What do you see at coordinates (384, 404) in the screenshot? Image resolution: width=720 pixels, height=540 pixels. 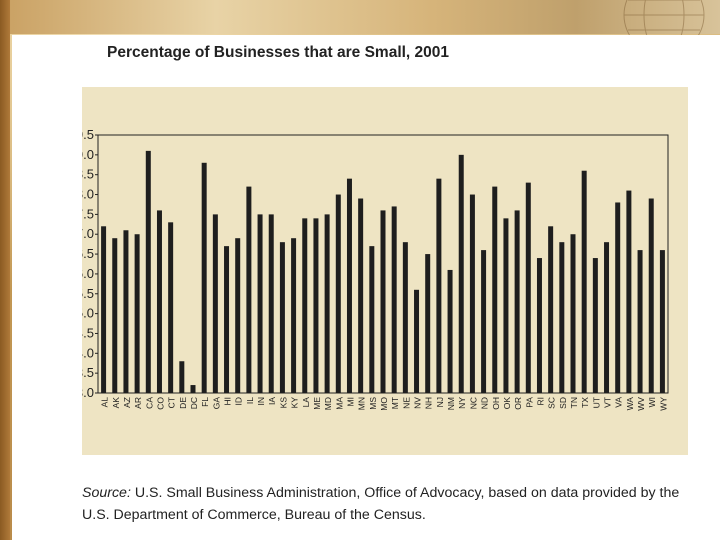 I see `x-tick-label: MO` at bounding box center [384, 404].